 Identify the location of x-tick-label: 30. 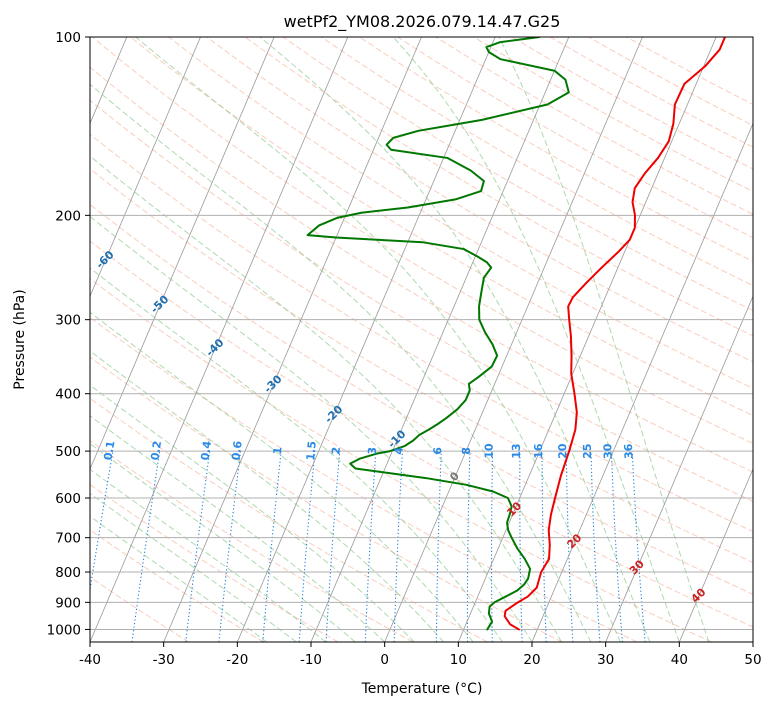
(605, 660).